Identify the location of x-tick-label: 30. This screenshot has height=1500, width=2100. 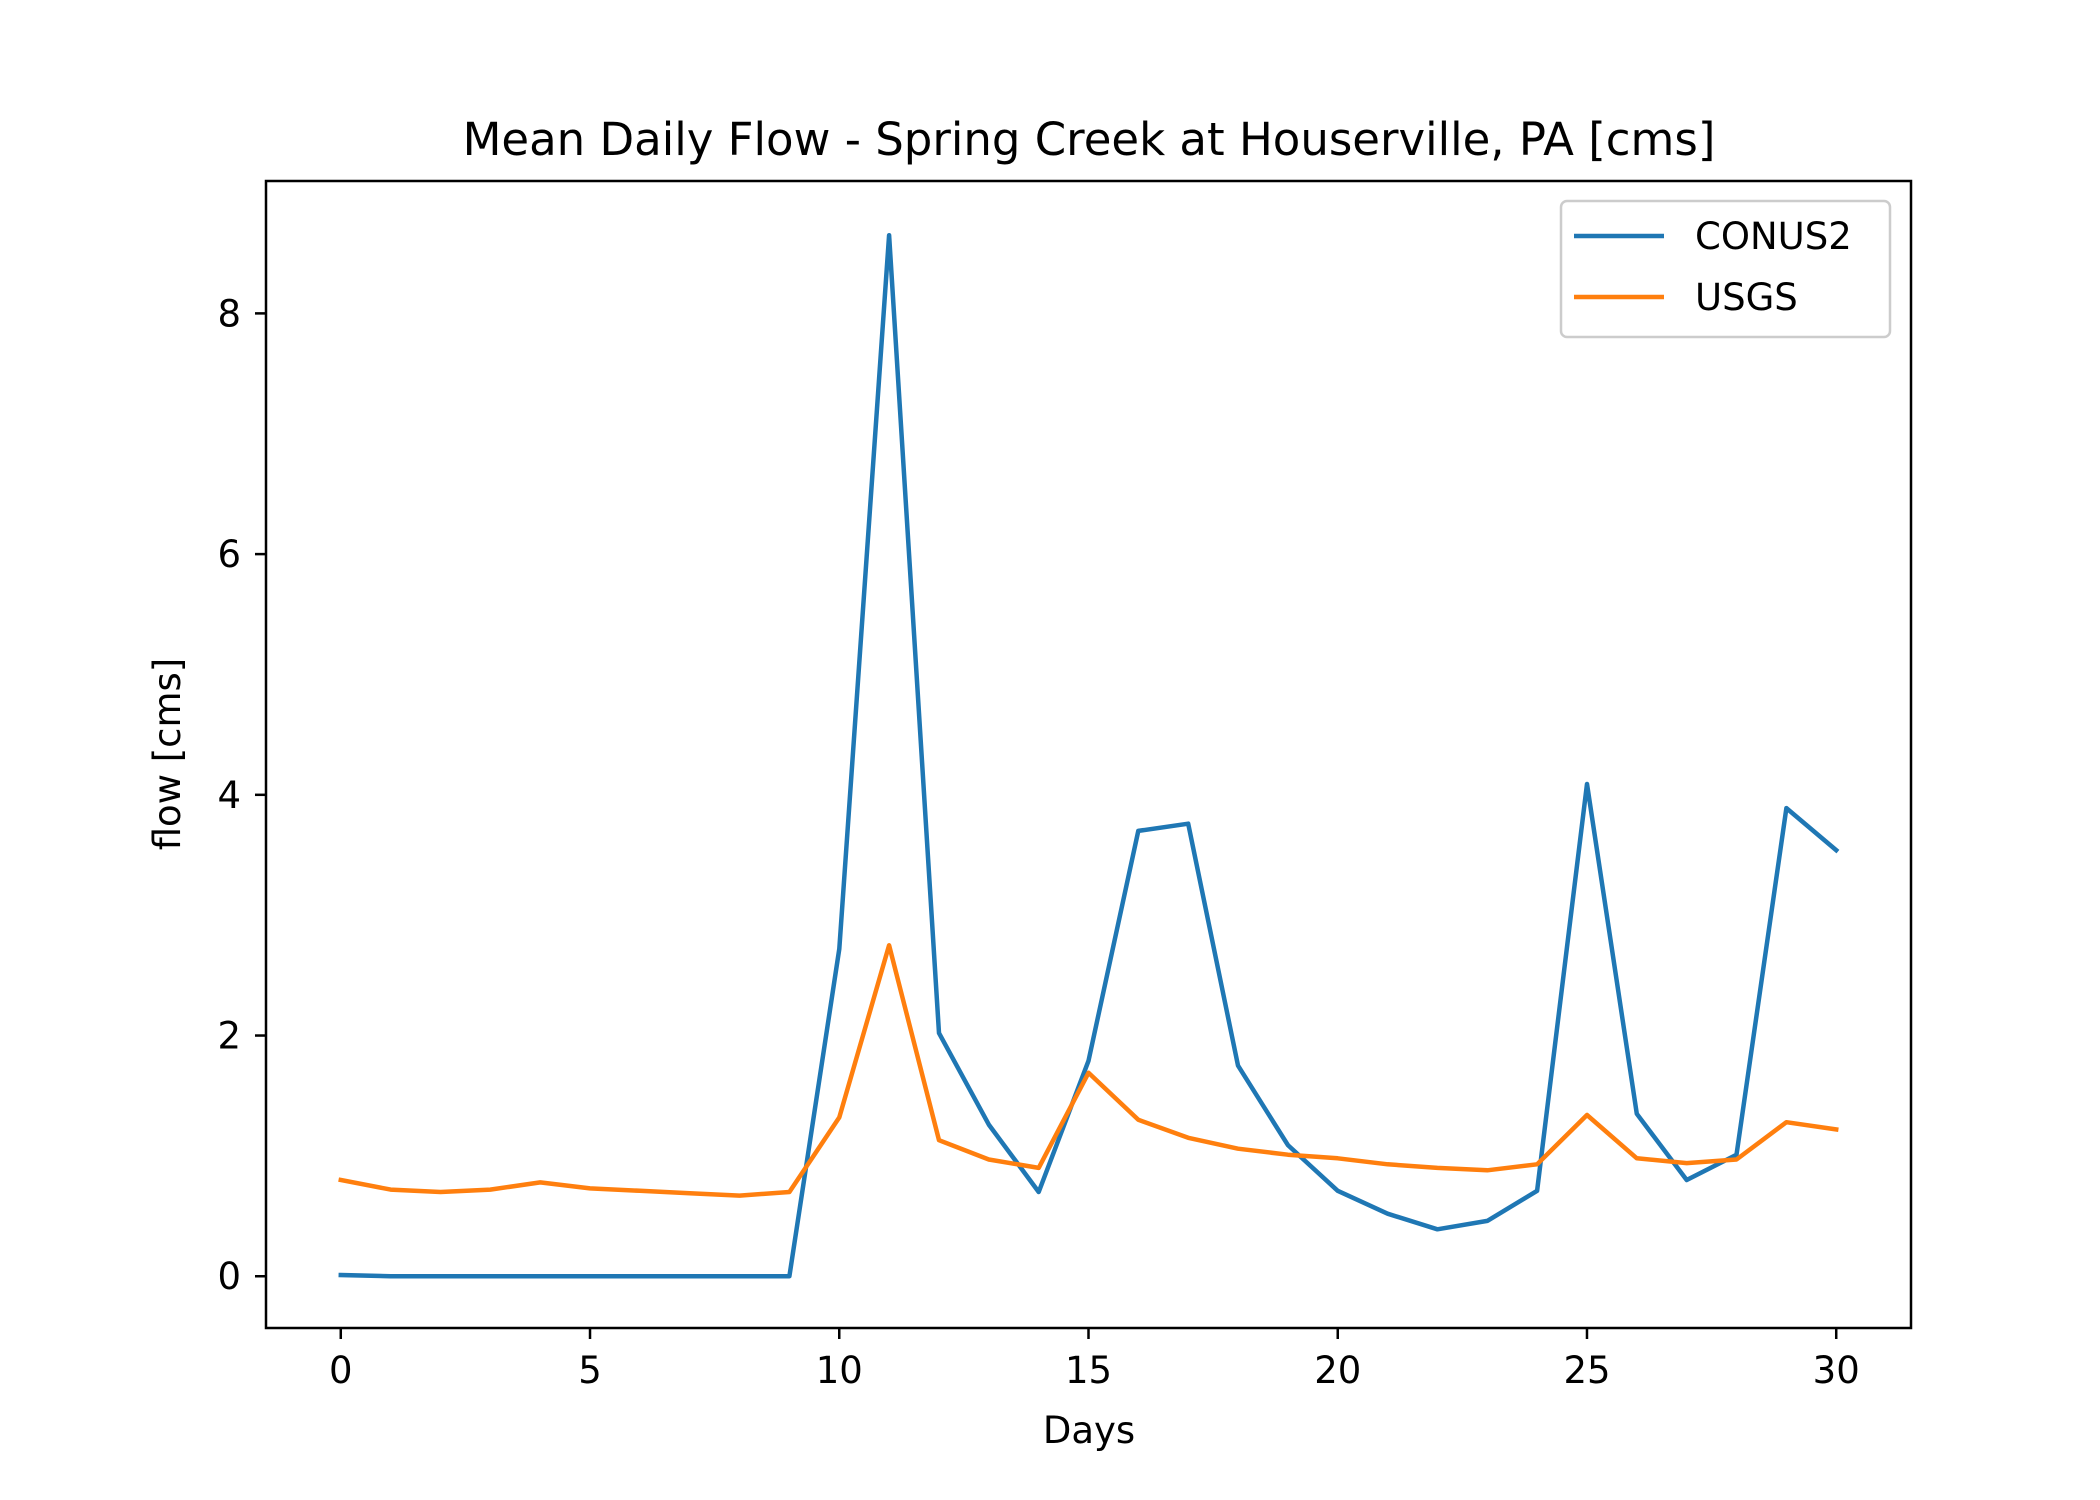
(1836, 1370).